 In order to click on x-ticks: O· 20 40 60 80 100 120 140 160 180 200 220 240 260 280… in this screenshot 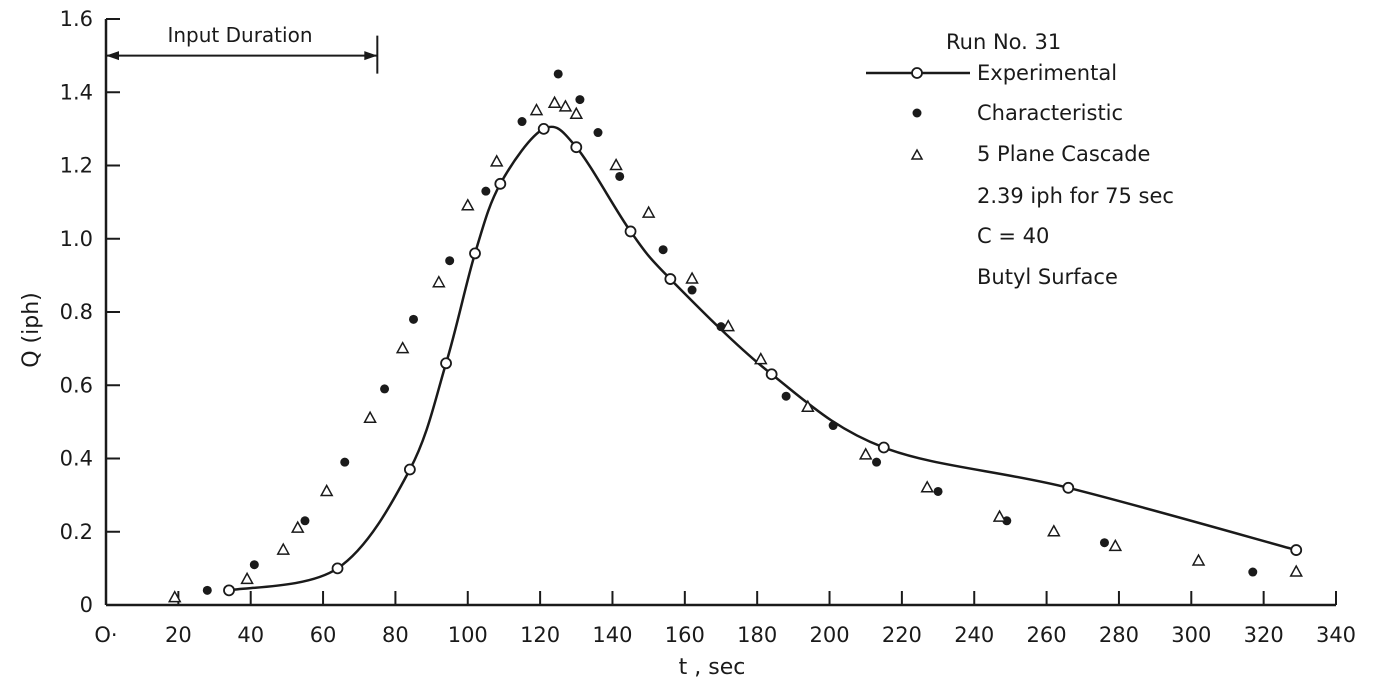, I will do `click(725, 619)`.